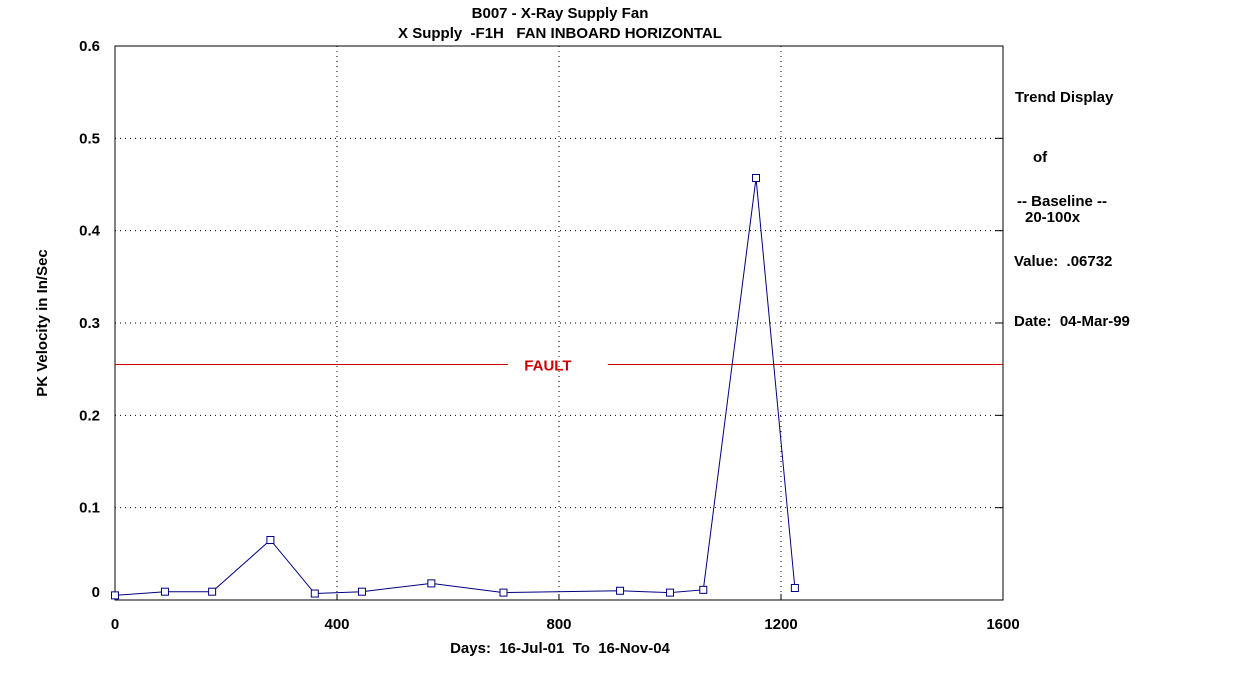 This screenshot has height=697, width=1249. I want to click on chart-subtitle: X Supply -F1H FAN INBOARD HORIZONTAL, so click(560, 33).